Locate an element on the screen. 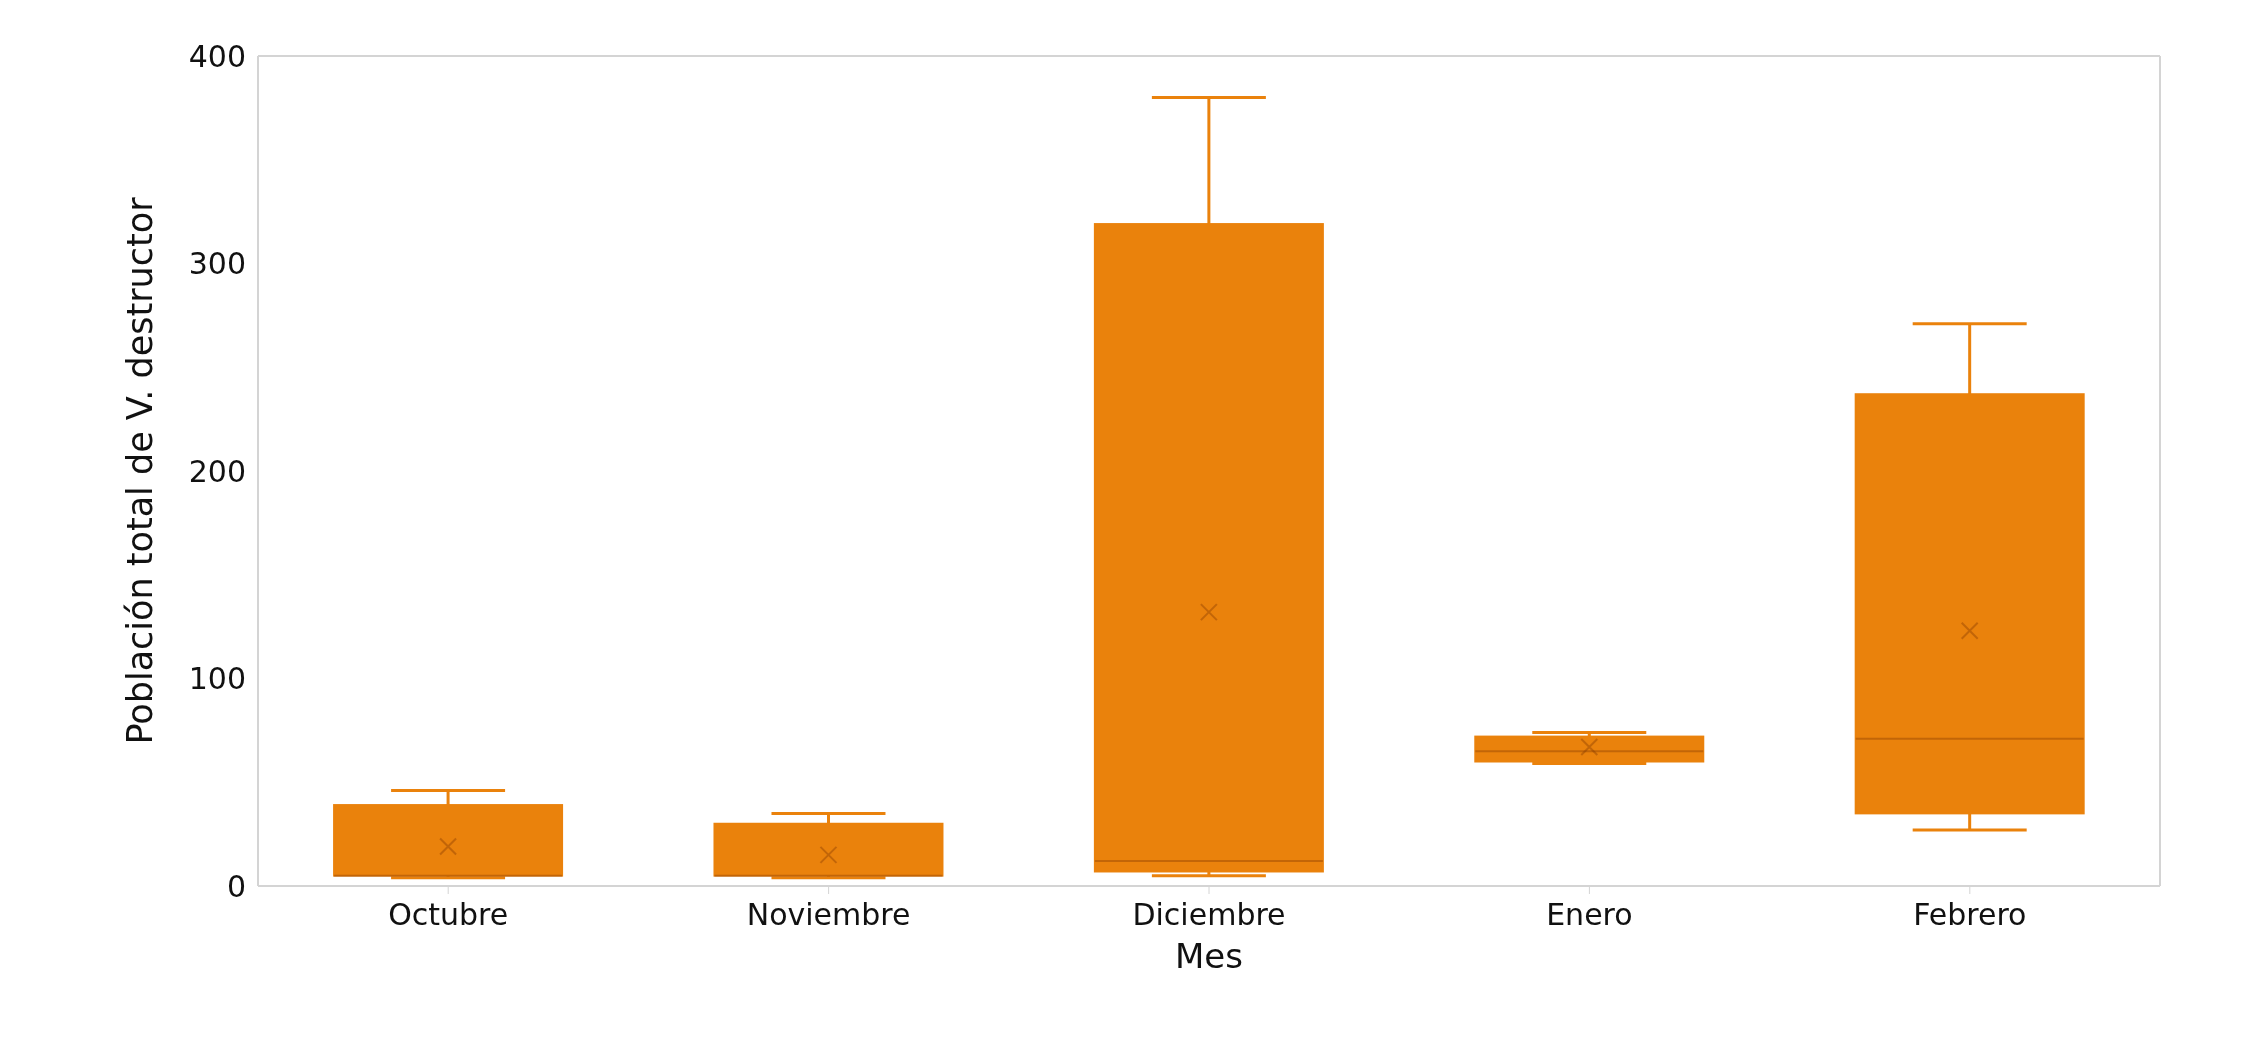 This screenshot has width=2245, height=1044. y-tick-label: 100 is located at coordinates (217, 679).